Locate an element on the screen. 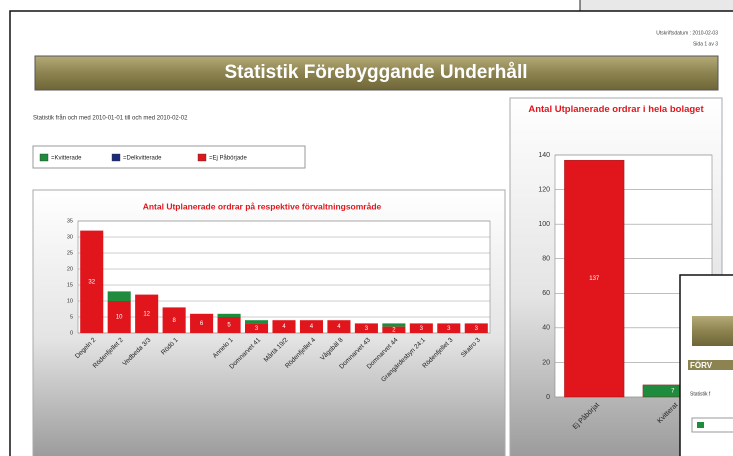 The image size is (733, 456). value-label: 137 is located at coordinates (594, 279).